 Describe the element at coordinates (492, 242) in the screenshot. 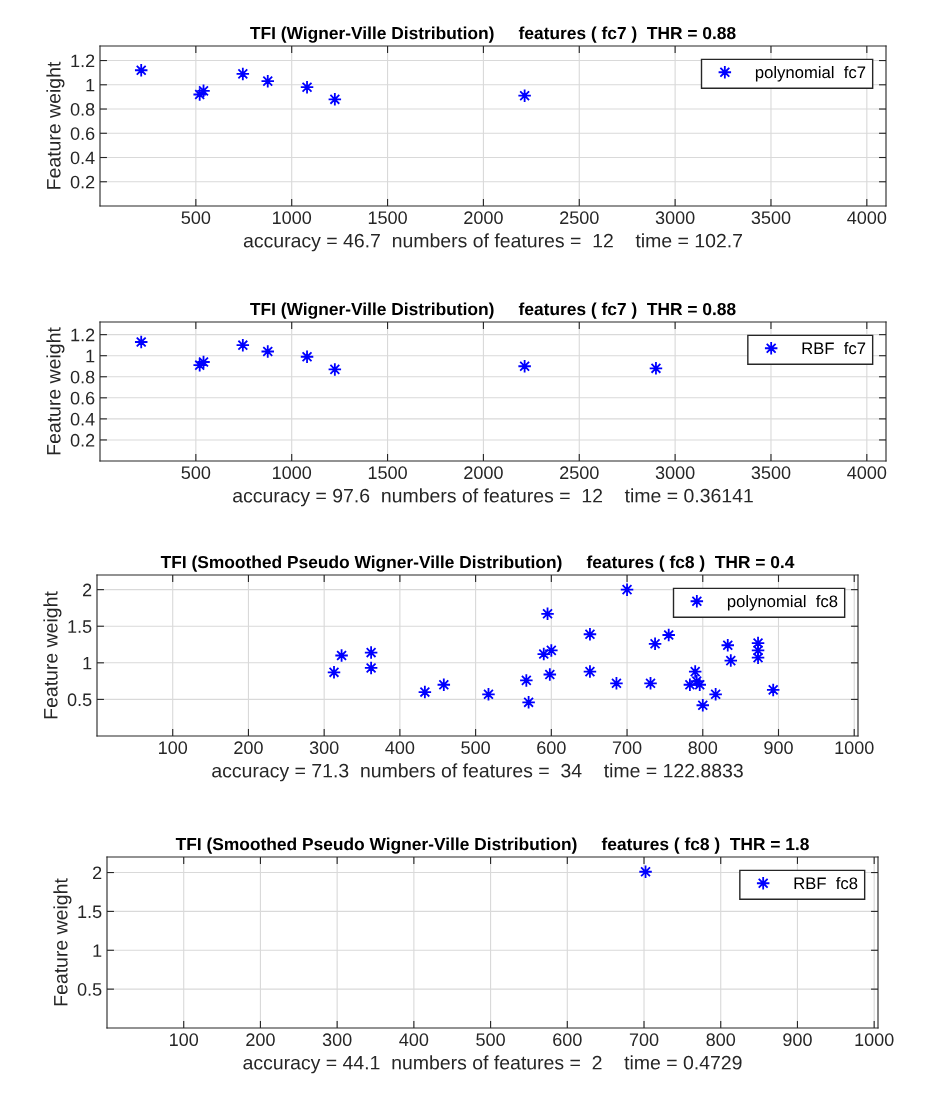

I see `x-axis-title: accuracy = 46.7 numbers of features = 12 time = 102.7` at that location.